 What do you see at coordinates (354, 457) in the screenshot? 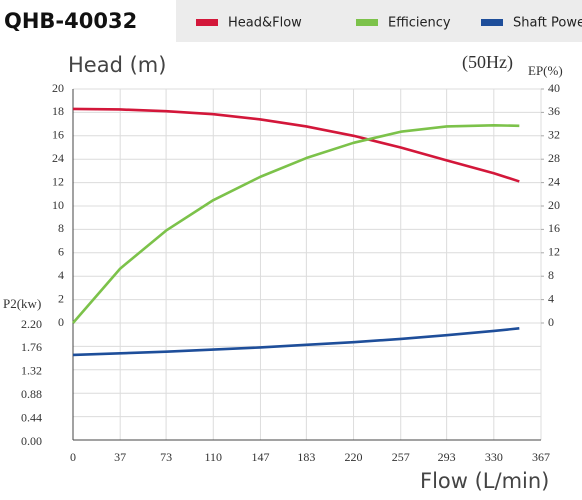
I see `x-tick-label: 220` at bounding box center [354, 457].